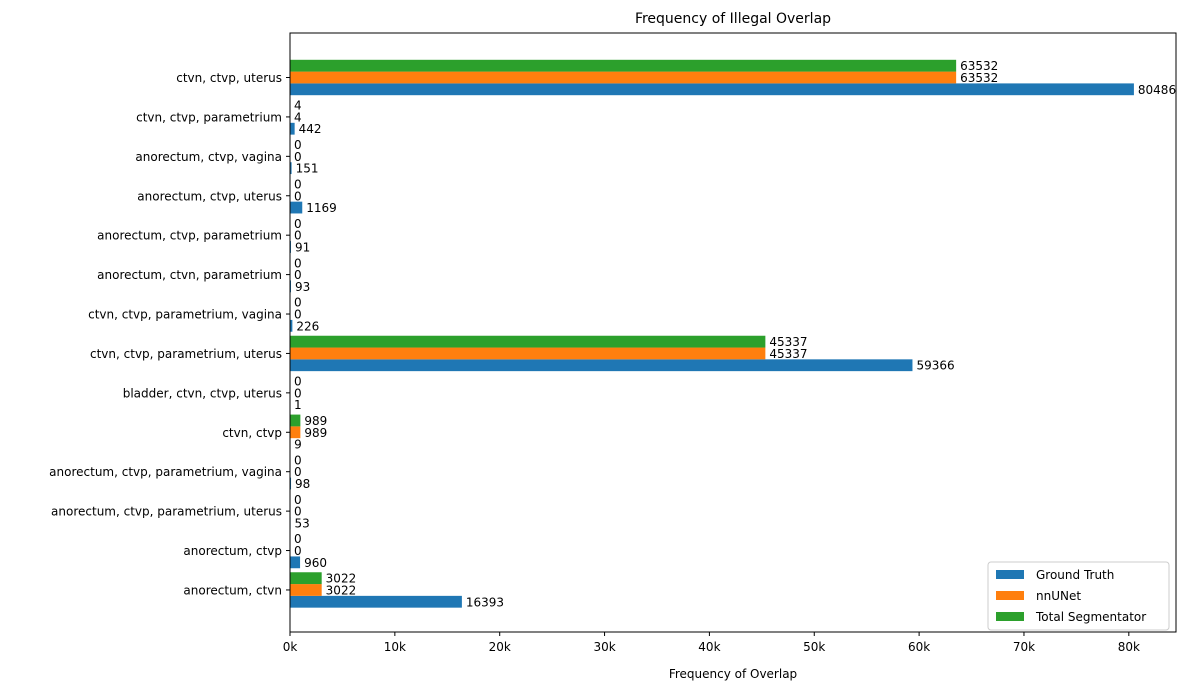  I want to click on data-label-0-5: 93, so click(302, 287).